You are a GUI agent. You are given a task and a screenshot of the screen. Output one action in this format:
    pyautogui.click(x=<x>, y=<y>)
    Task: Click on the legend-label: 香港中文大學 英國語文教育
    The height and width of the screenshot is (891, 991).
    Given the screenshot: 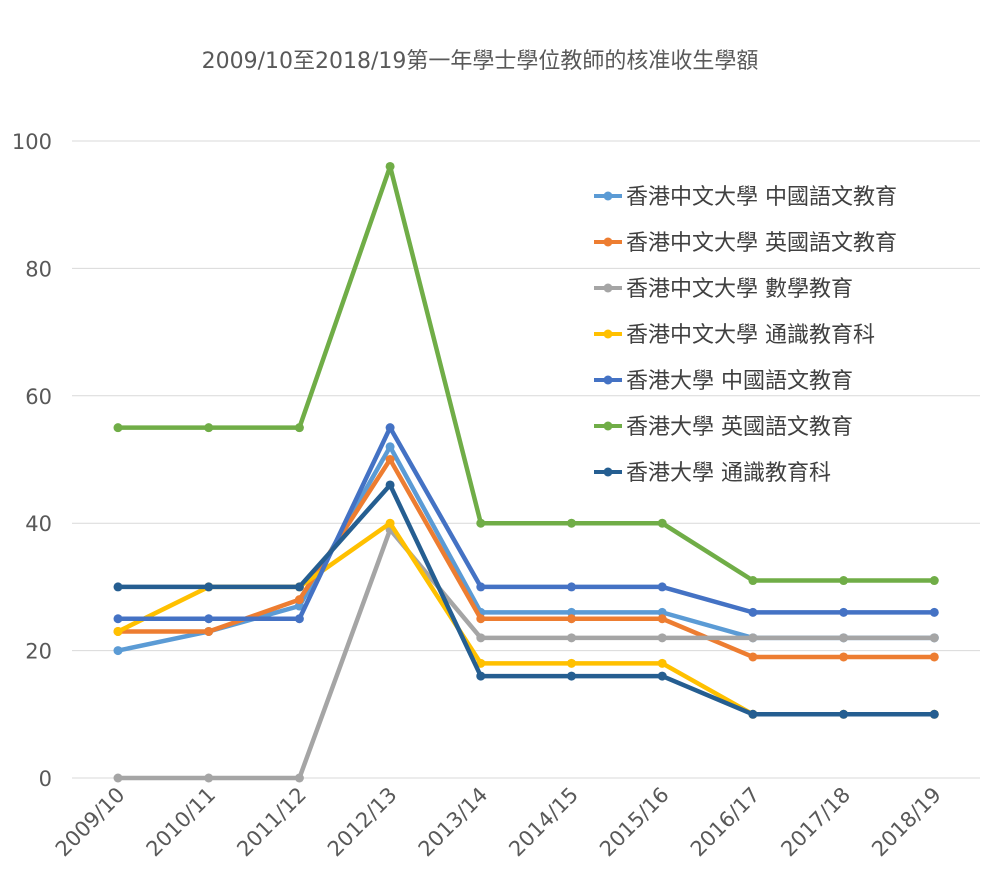 What is the action you would take?
    pyautogui.click(x=761, y=243)
    